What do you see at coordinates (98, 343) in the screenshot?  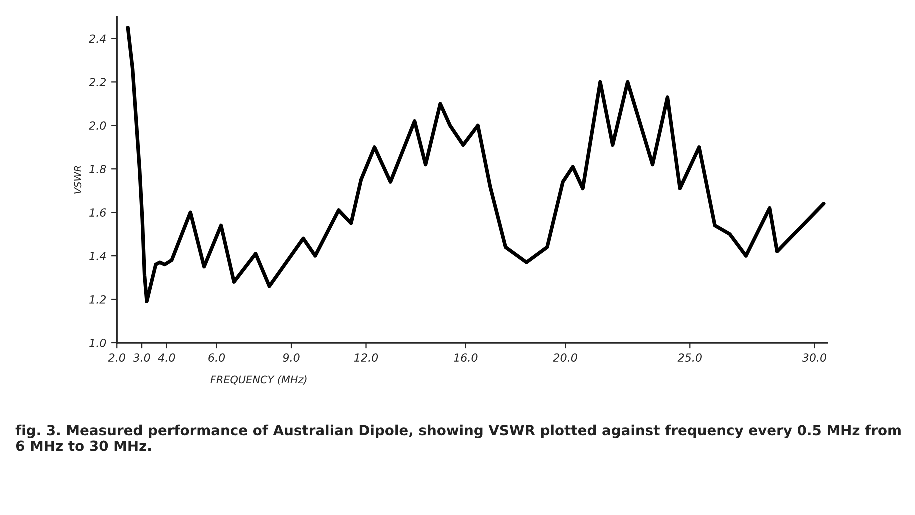 I see `y-tick-label: 1.0` at bounding box center [98, 343].